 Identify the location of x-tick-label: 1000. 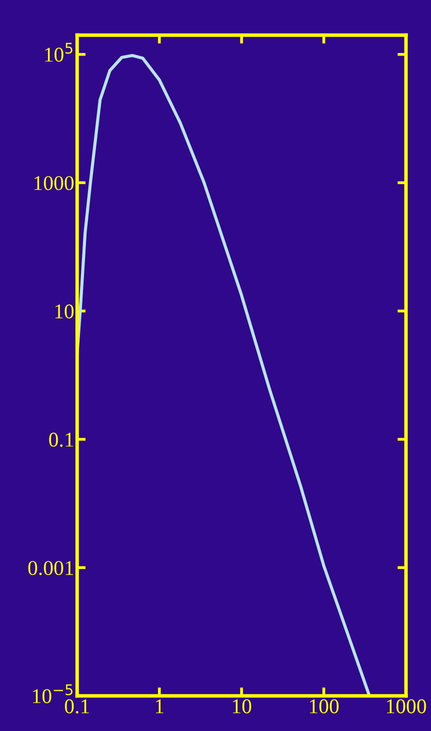
(406, 706).